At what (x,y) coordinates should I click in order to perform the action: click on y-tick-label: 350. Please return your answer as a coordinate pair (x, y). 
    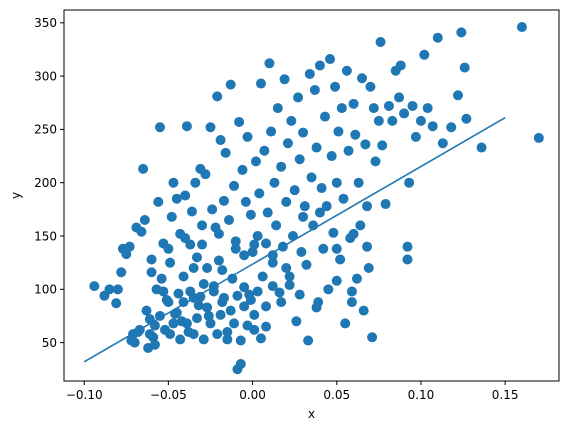
    Looking at the image, I should click on (45, 23).